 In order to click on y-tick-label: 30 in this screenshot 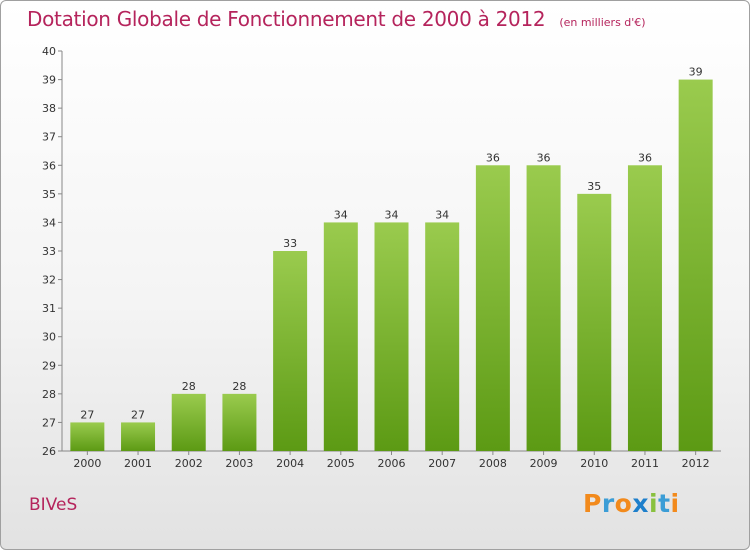, I will do `click(49, 337)`.